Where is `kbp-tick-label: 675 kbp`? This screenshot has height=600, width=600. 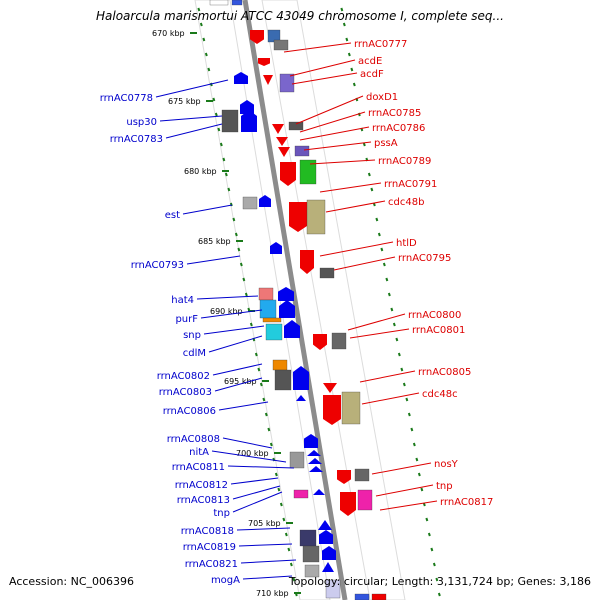 kbp-tick-label: 675 kbp is located at coordinates (184, 101).